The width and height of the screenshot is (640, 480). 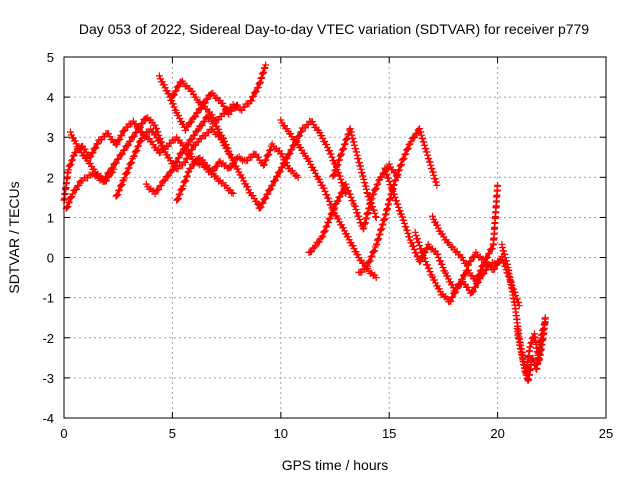 What do you see at coordinates (531, 345) in the screenshot?
I see `series-trace-p` at bounding box center [531, 345].